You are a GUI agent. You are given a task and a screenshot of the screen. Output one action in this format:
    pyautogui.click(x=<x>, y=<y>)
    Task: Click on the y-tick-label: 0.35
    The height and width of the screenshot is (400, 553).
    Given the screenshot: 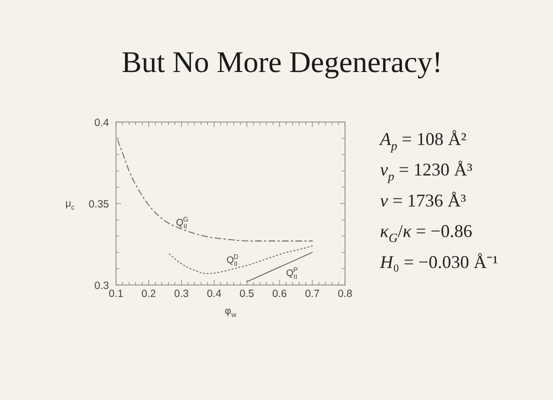 What is the action you would take?
    pyautogui.click(x=99, y=204)
    